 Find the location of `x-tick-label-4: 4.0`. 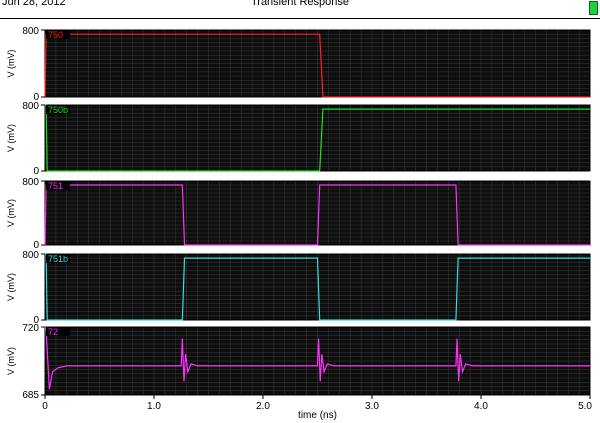

x-tick-label-4: 4.0 is located at coordinates (481, 406).